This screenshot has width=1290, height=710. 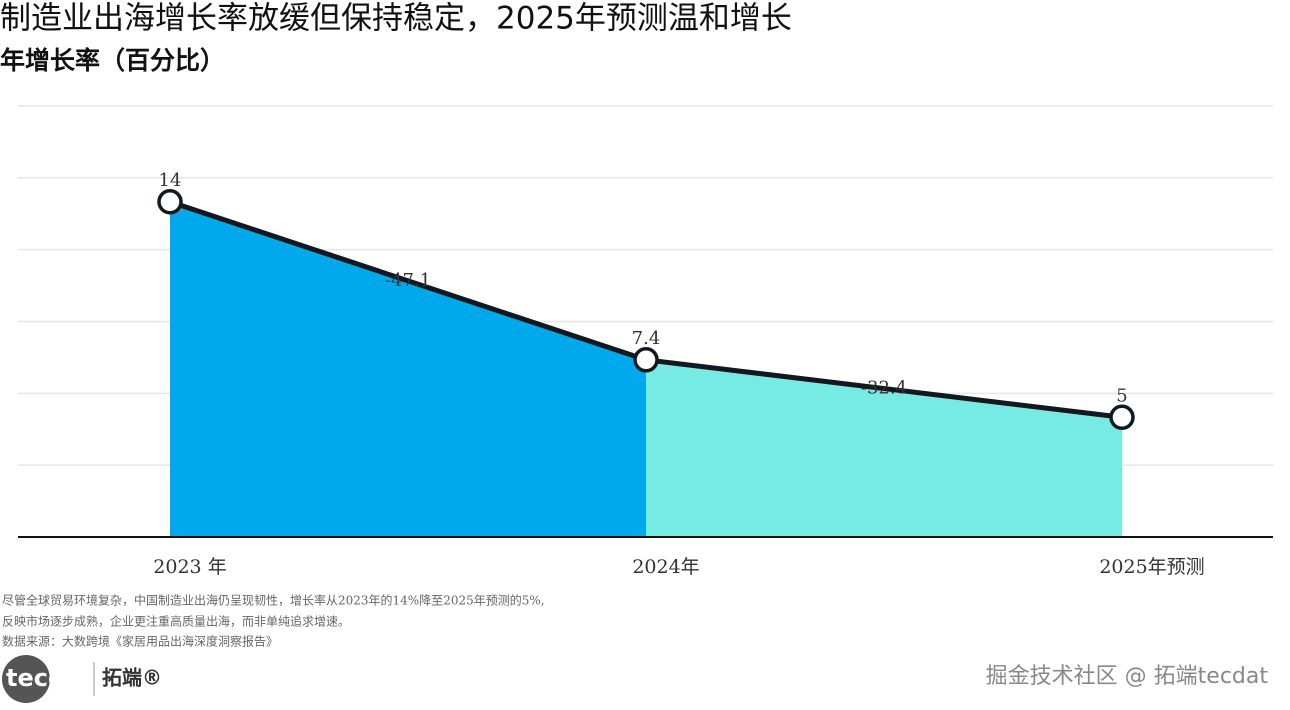 What do you see at coordinates (884, 388) in the screenshot?
I see `segment-label: -32.4` at bounding box center [884, 388].